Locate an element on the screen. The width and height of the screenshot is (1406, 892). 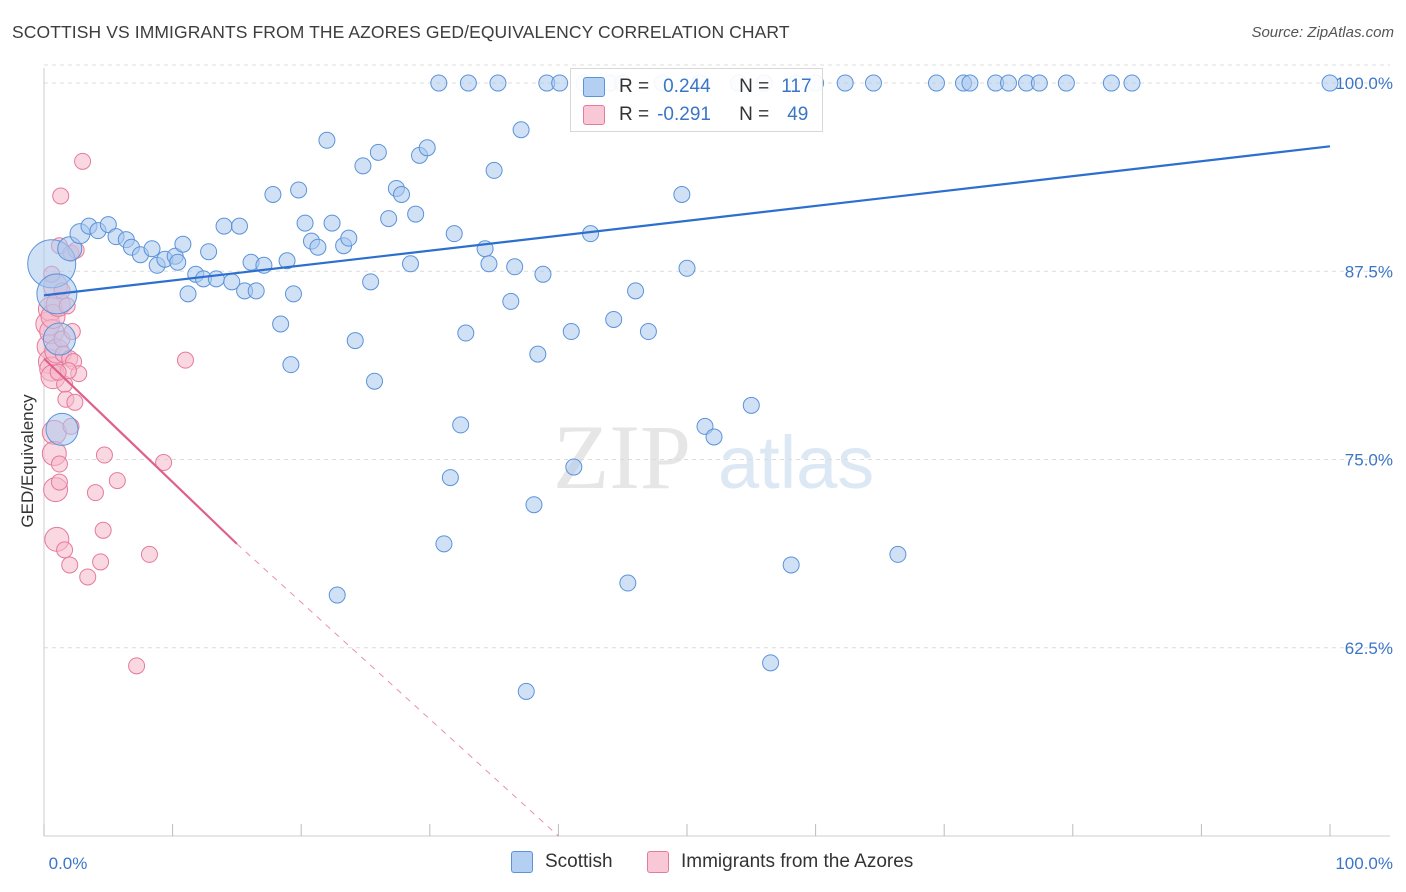
watermark-zip: ZIP is located at coordinates (622, 457).